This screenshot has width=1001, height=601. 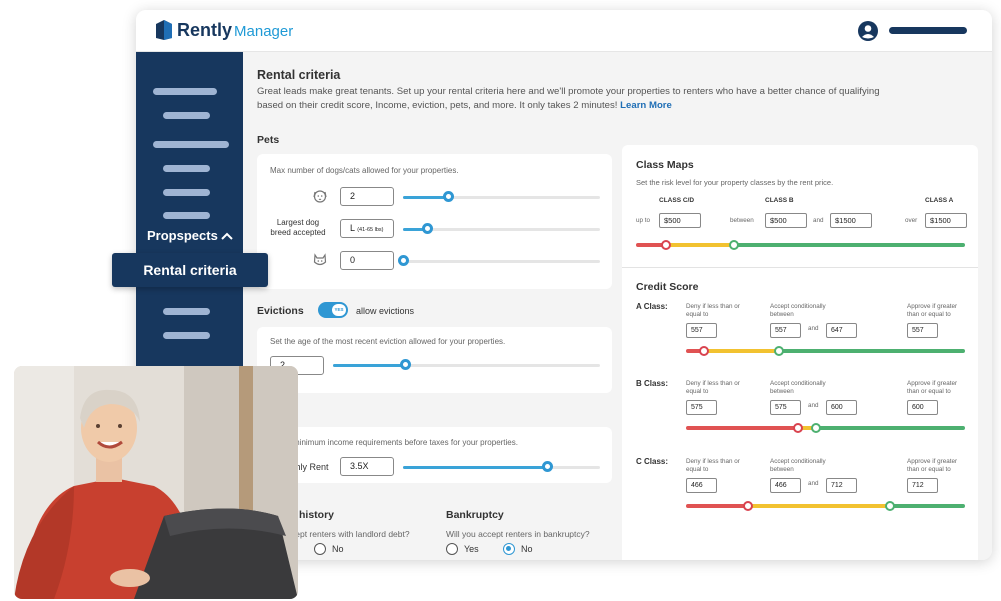 I want to click on rental-criteria-badge: Rental criteria, so click(x=190, y=270).